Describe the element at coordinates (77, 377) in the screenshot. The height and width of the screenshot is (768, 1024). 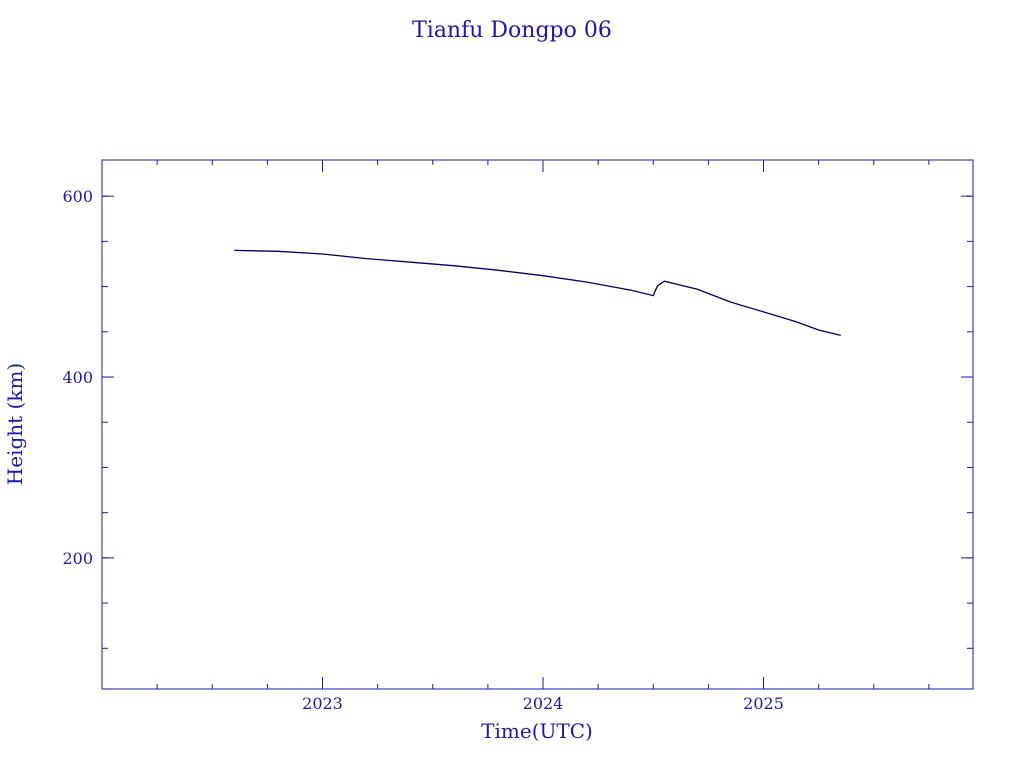
I see `y-tick-label: 400` at that location.